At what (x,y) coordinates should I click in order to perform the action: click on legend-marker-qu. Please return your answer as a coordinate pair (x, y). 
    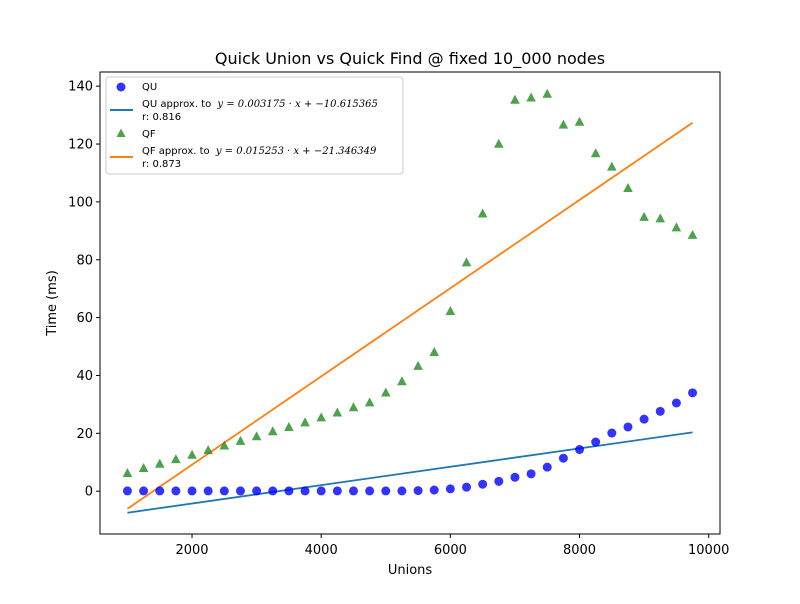
    Looking at the image, I should click on (121, 87).